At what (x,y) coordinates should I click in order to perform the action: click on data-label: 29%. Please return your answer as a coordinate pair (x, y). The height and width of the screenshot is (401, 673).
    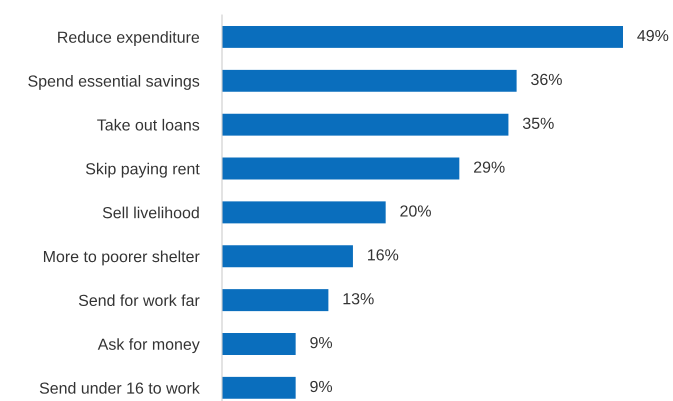
    Looking at the image, I should click on (489, 167).